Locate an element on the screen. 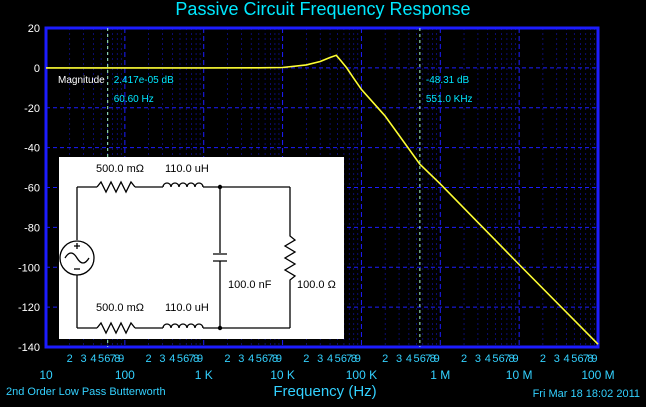 The width and height of the screenshot is (646, 407). y-tick-label: -120 is located at coordinates (29, 308).